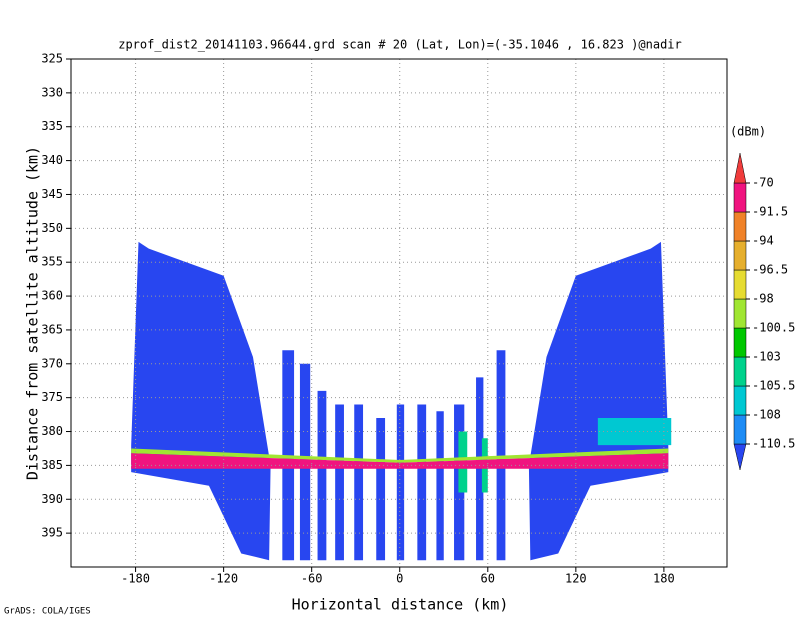  What do you see at coordinates (52, 194) in the screenshot?
I see `y-tick-label: 345` at bounding box center [52, 194].